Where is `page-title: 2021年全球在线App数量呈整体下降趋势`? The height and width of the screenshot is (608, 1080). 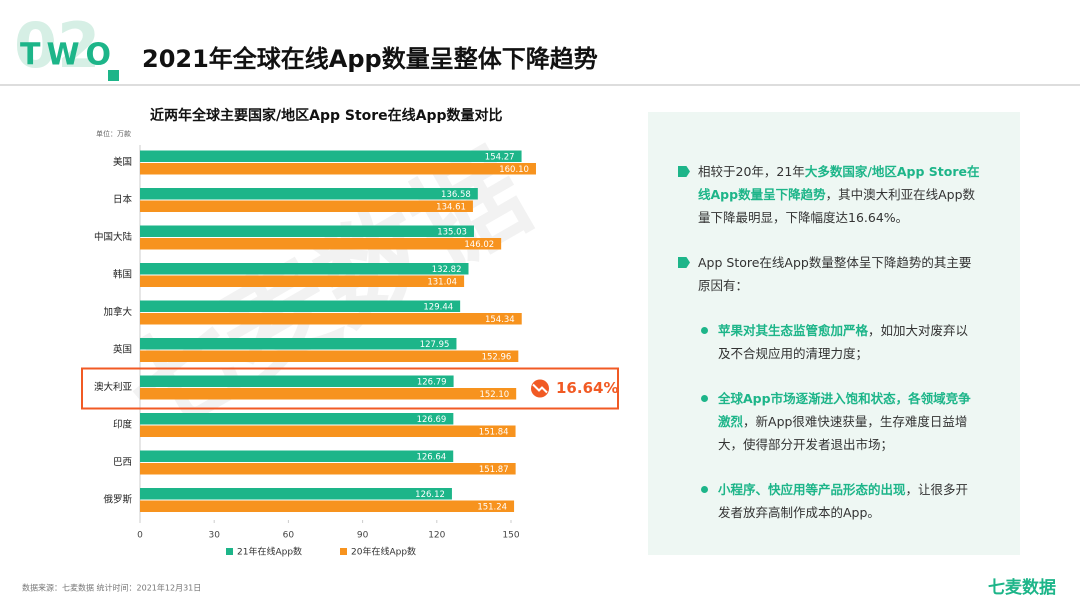 page-title: 2021年全球在线App数量呈整体下降趋势 is located at coordinates (370, 59).